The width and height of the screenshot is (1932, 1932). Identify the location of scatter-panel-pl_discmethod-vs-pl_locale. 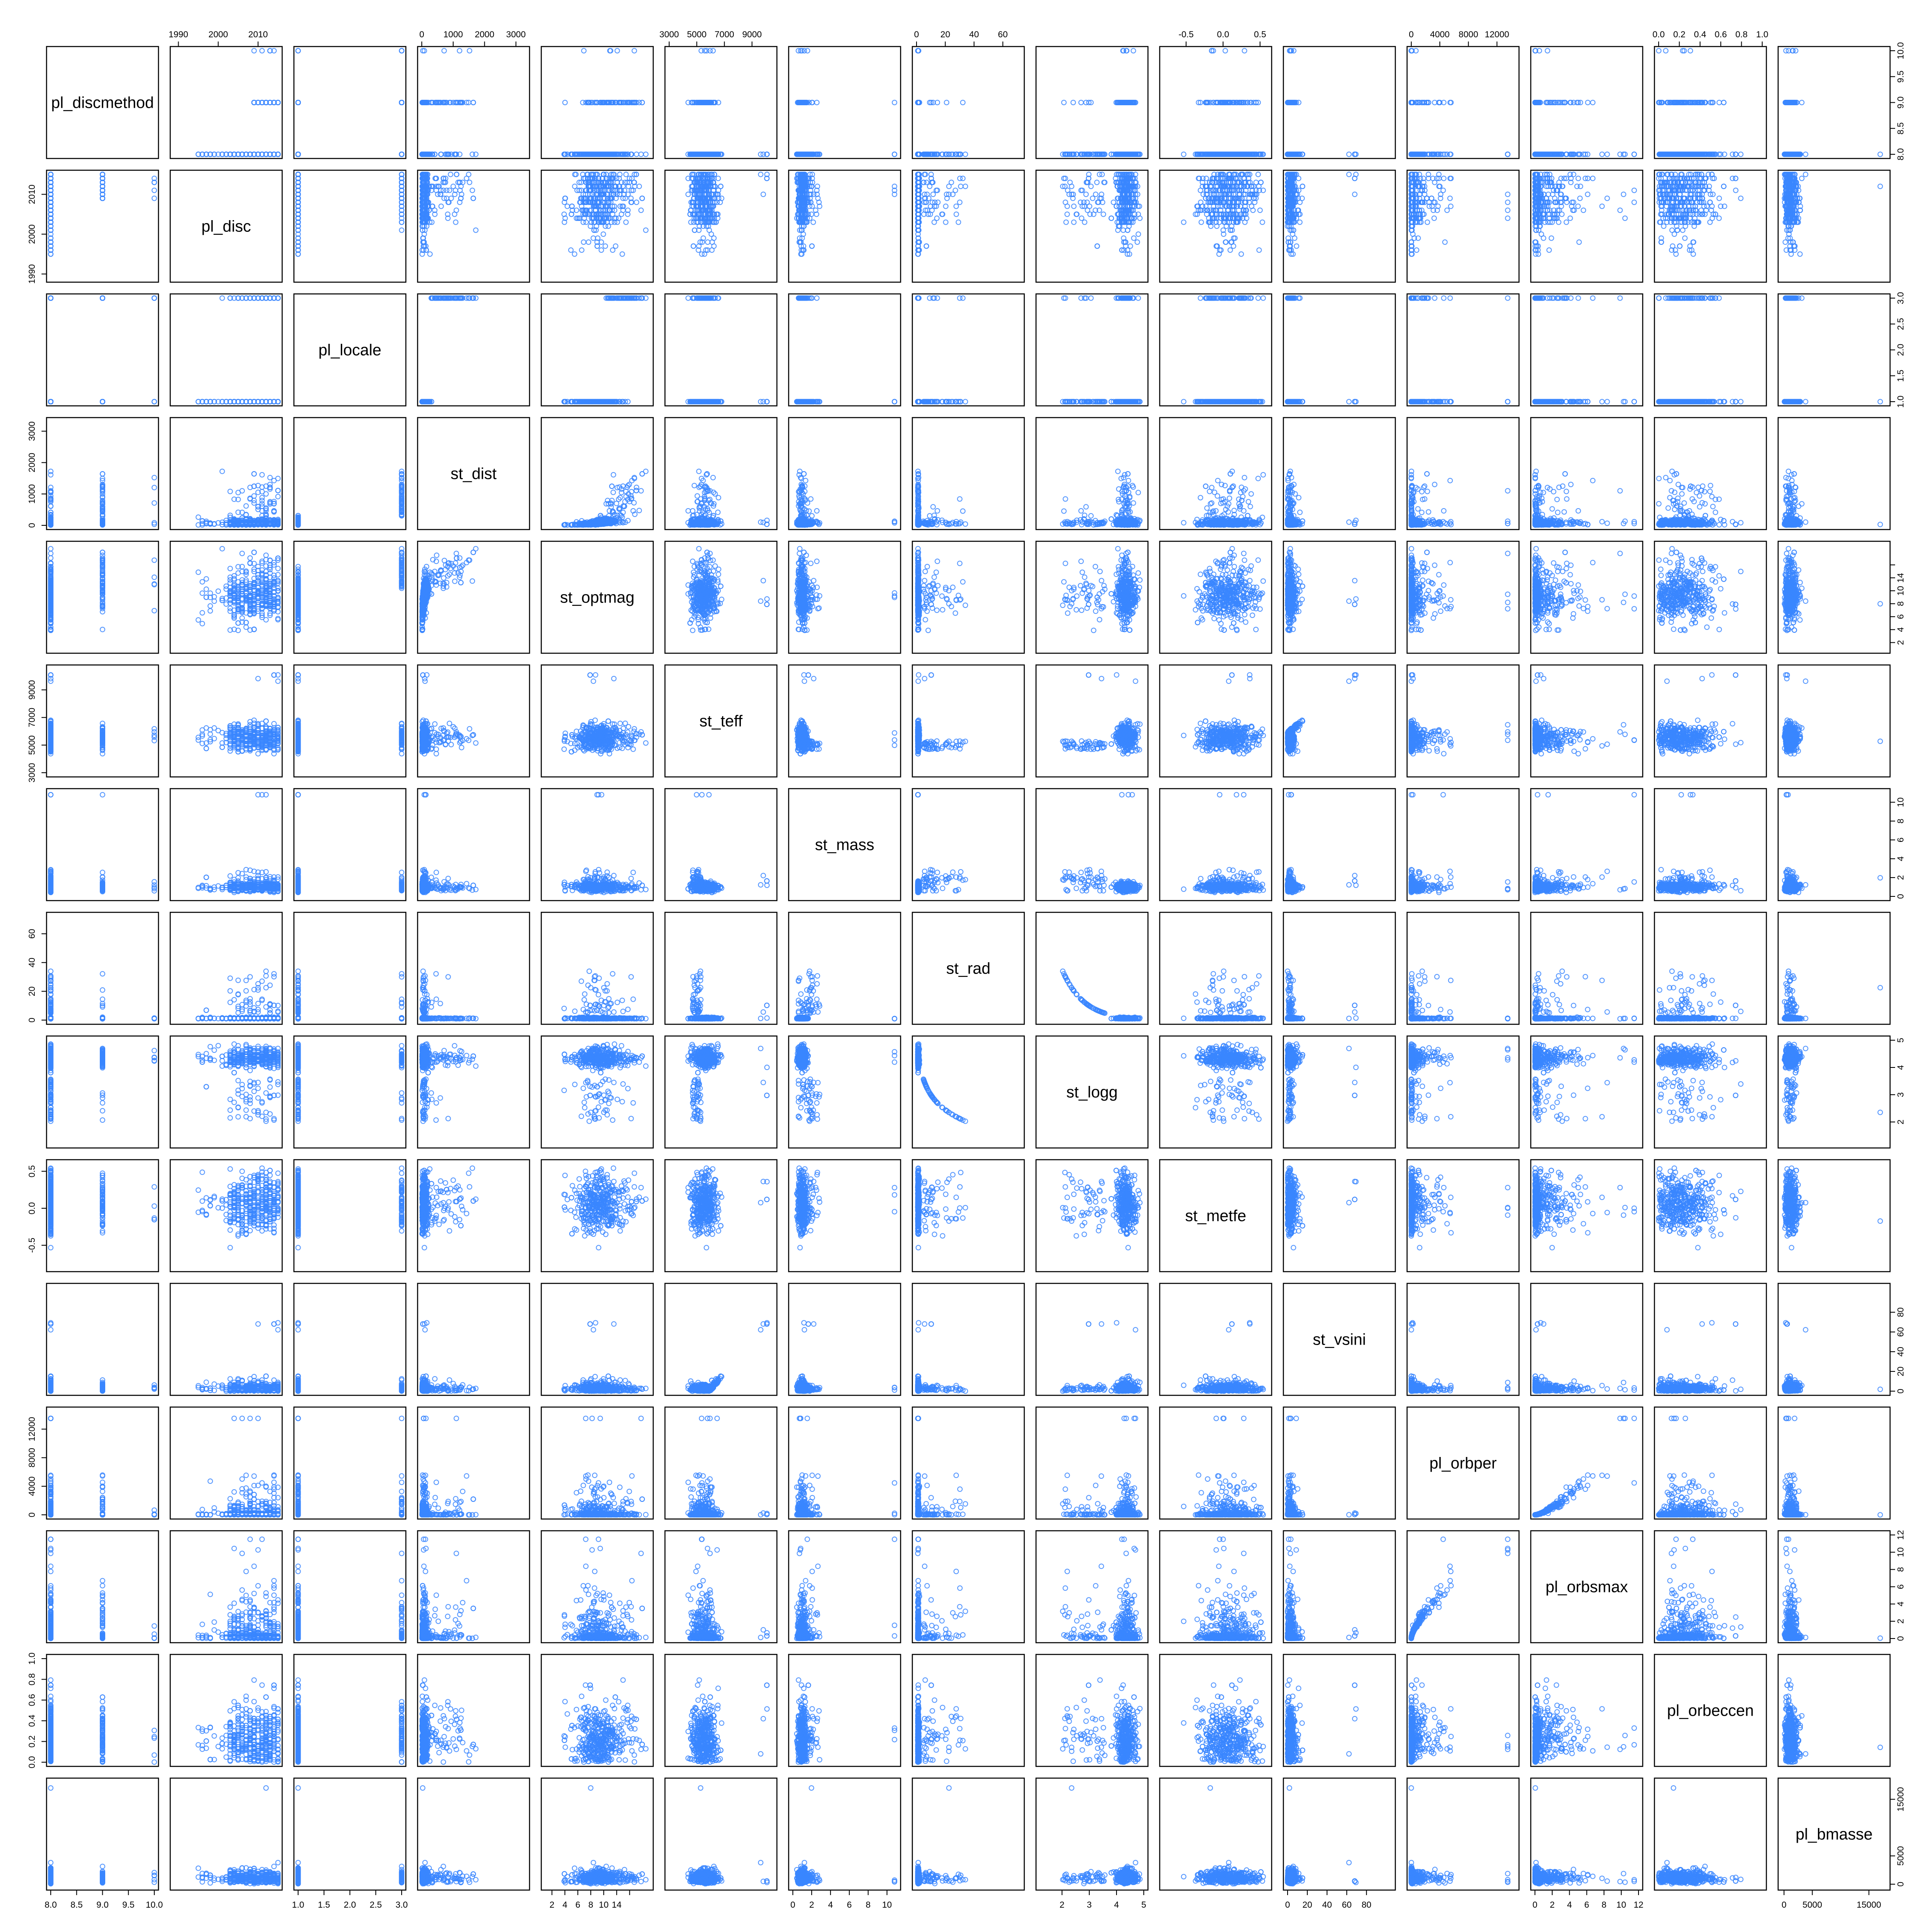
(350, 102).